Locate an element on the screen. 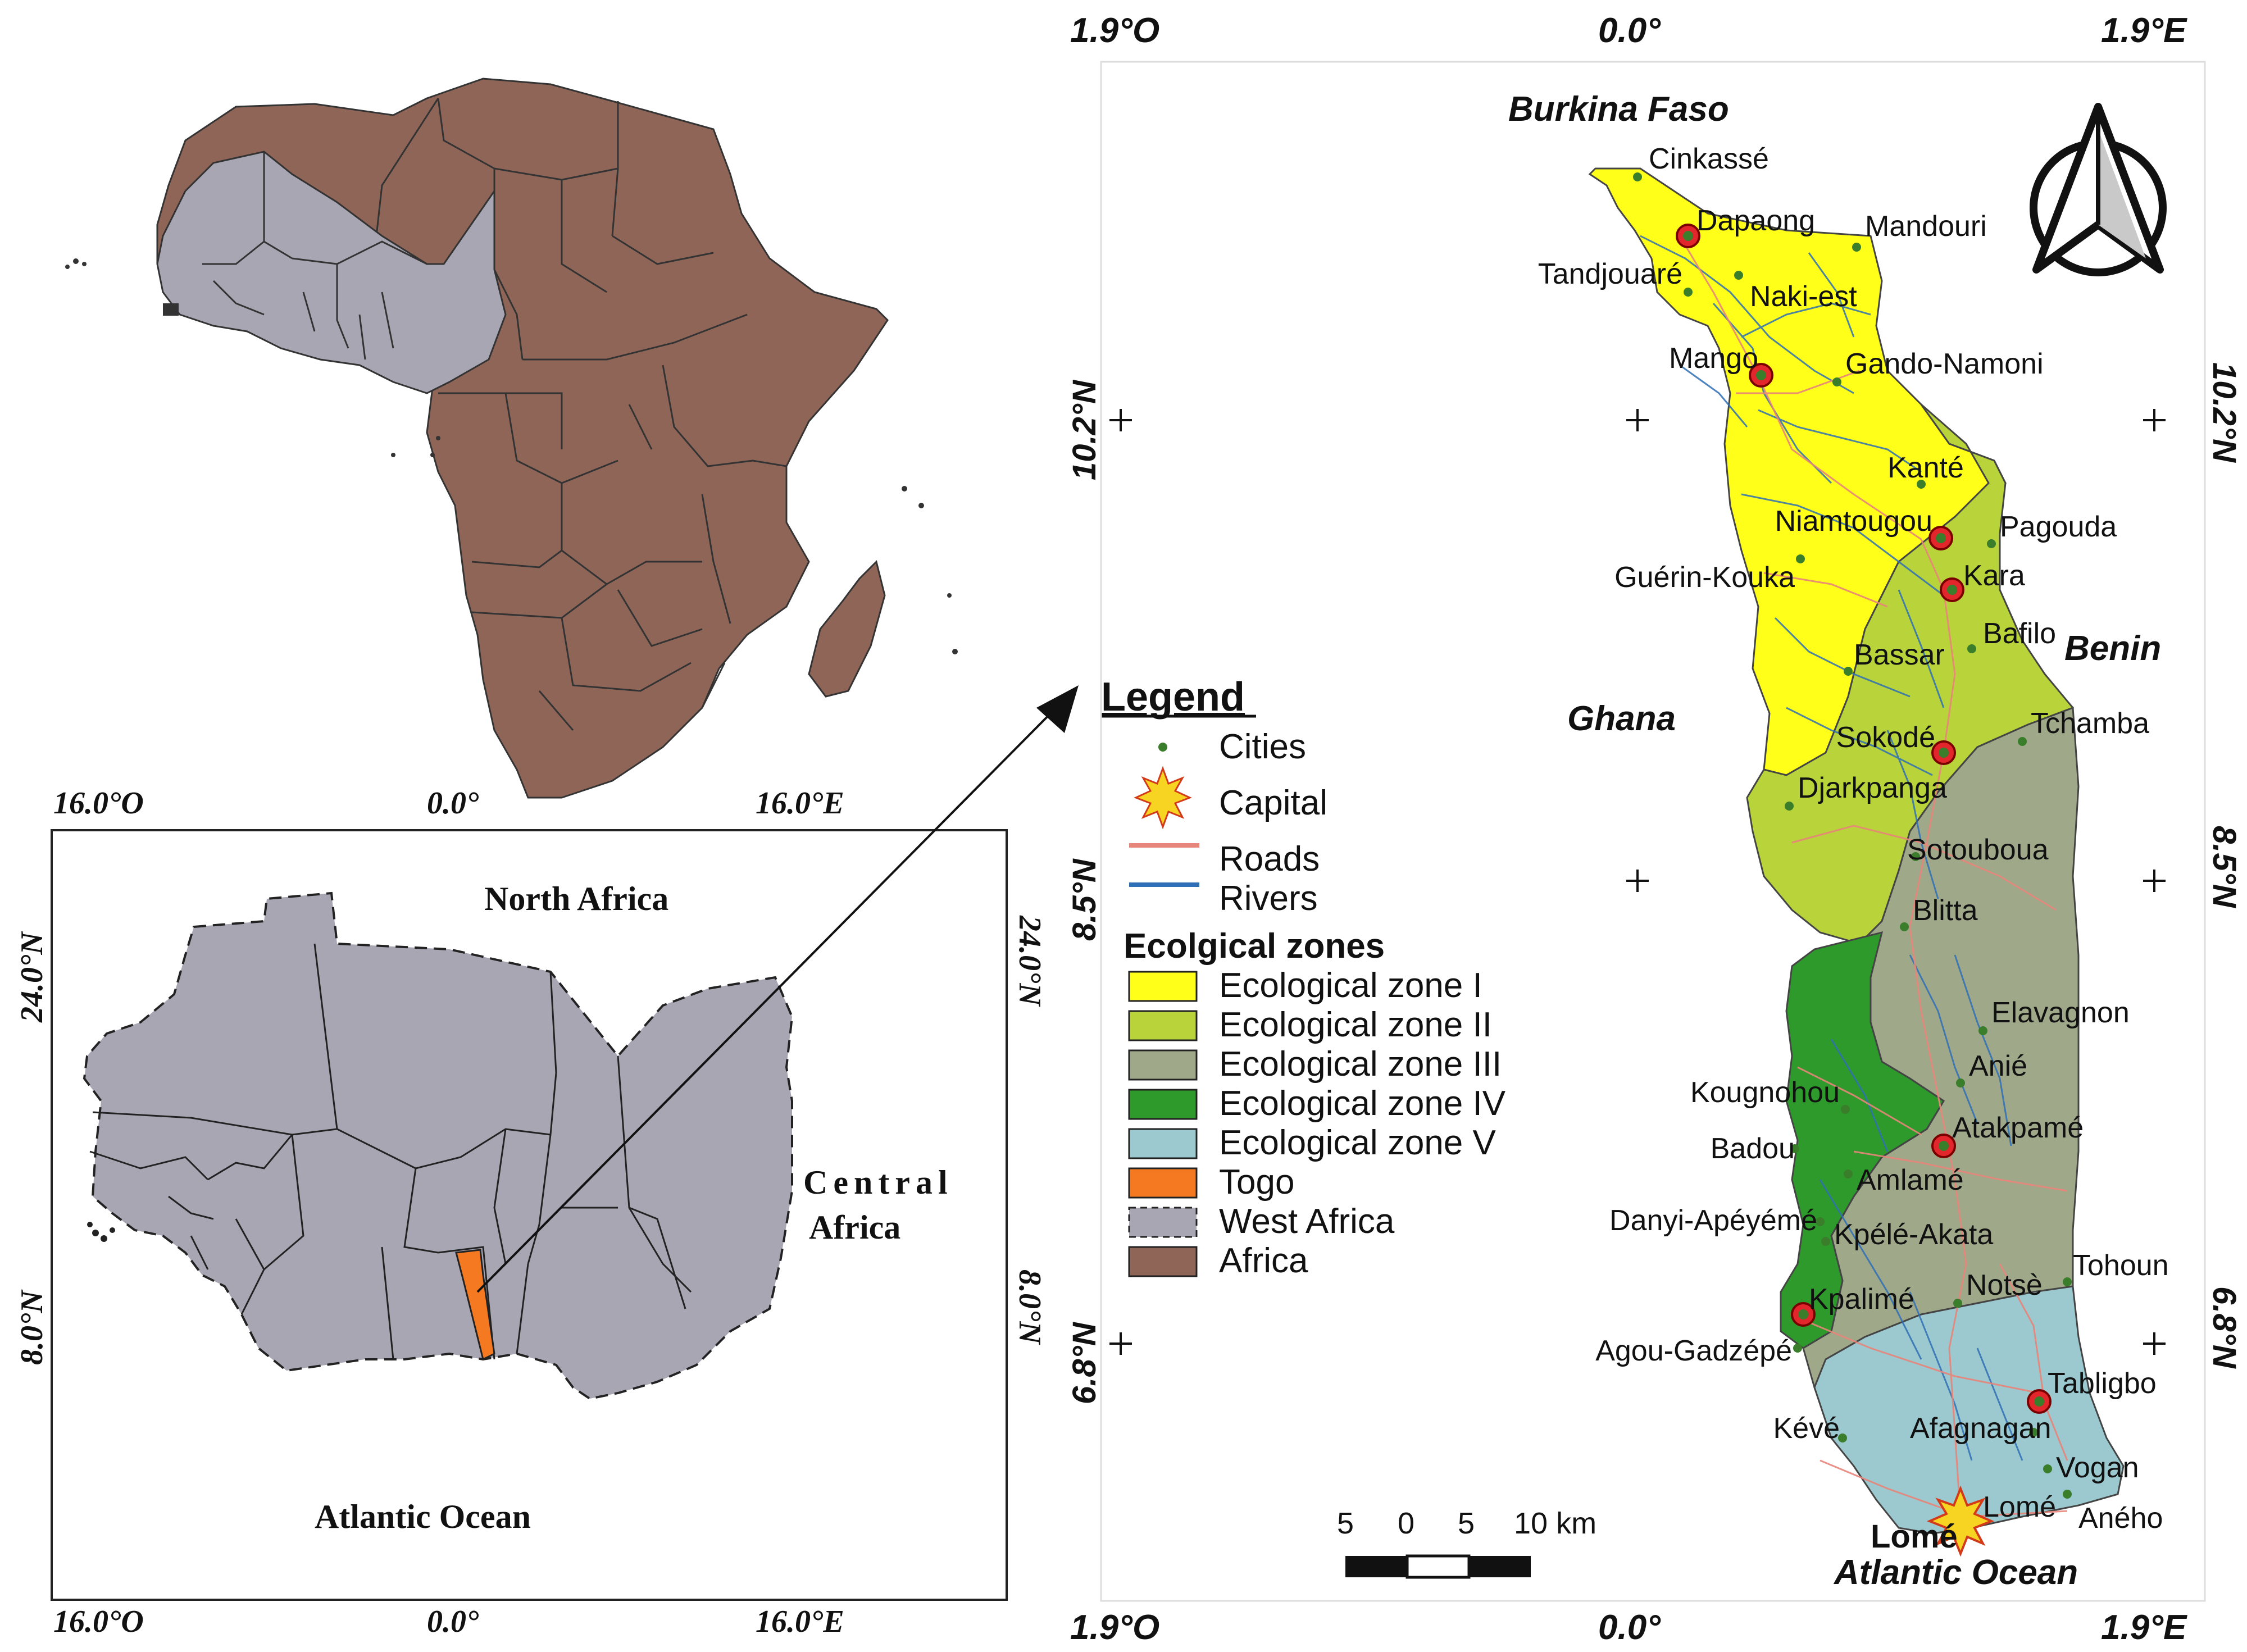  togo-lon-bottom-center: 0.0° is located at coordinates (1630, 1627).